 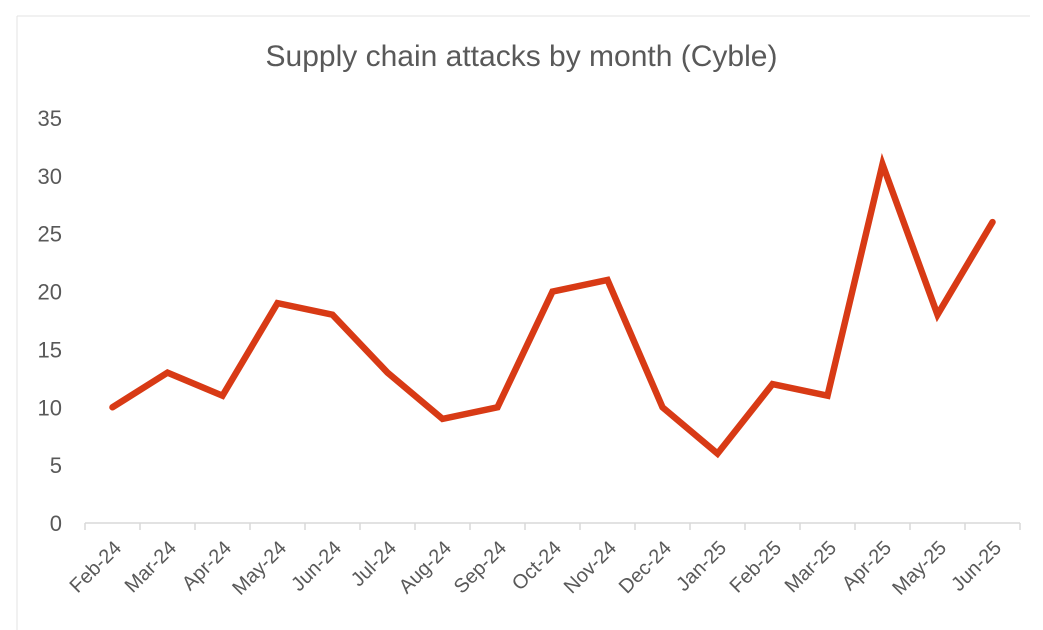 I want to click on x-tick-label: Jun-24, so click(x=316, y=566).